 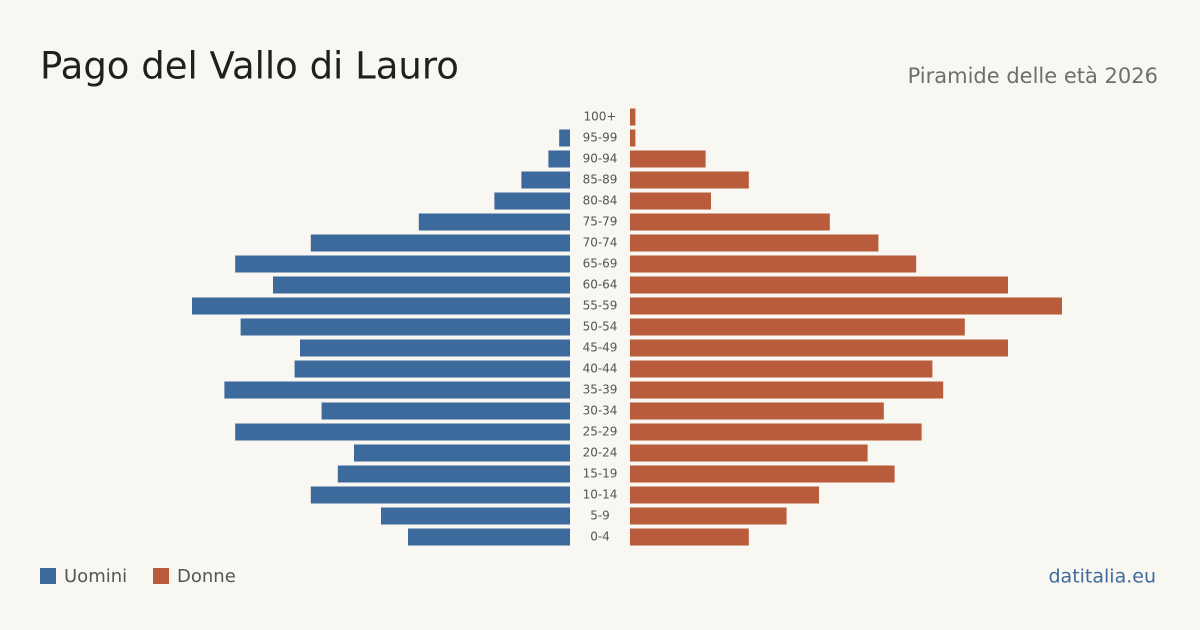 I want to click on chart-title: Pago del Vallo di Lauro, so click(x=249, y=66).